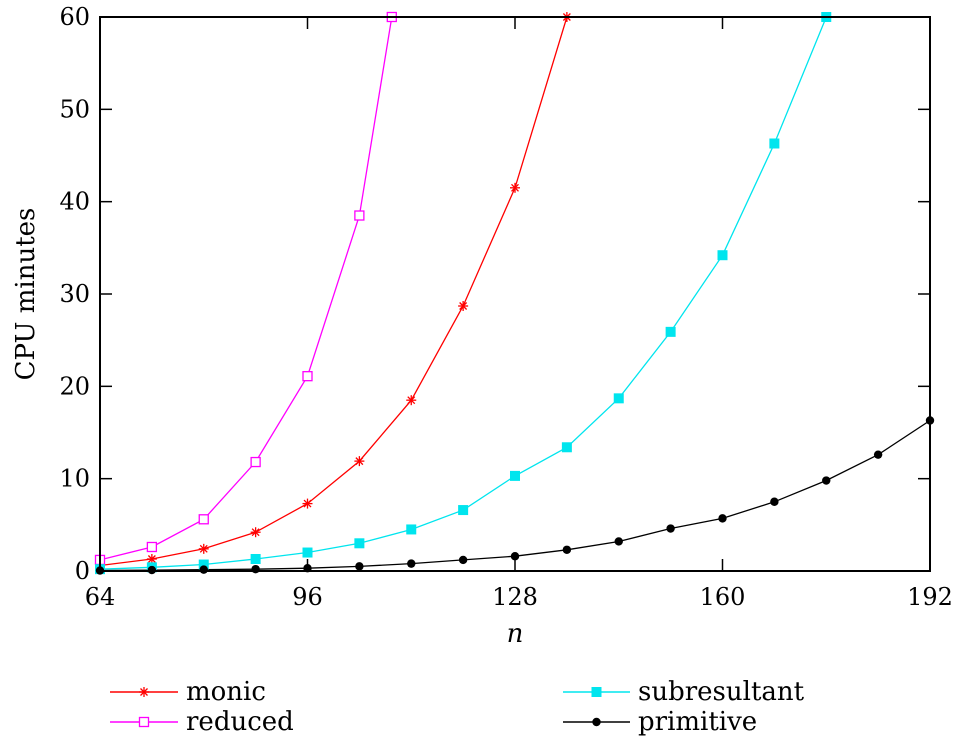 Image resolution: width=954 pixels, height=738 pixels. I want to click on legend-item-monic: monic, so click(188, 692).